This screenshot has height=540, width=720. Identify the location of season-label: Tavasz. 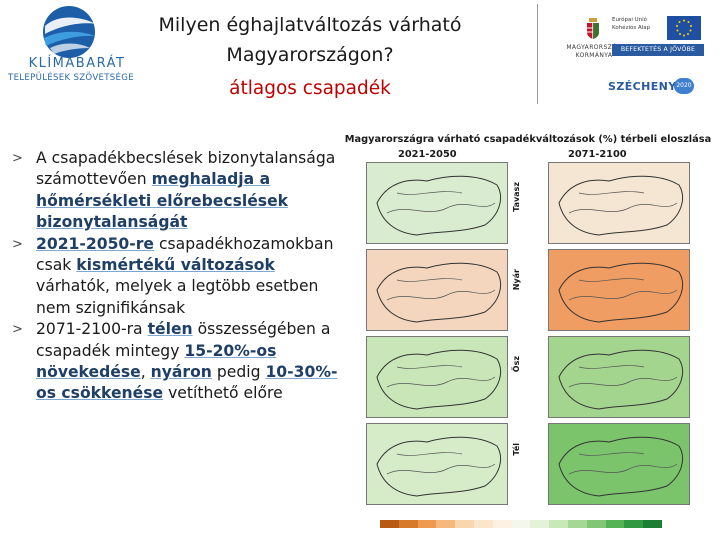
(516, 197).